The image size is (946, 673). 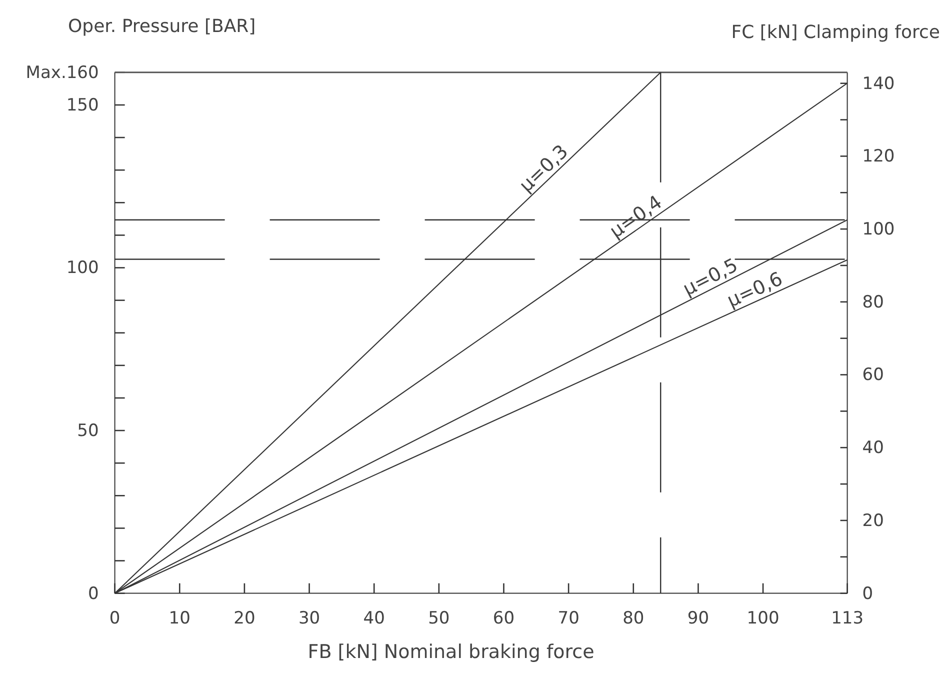 What do you see at coordinates (439, 618) in the screenshot?
I see `x-tick-label: 50` at bounding box center [439, 618].